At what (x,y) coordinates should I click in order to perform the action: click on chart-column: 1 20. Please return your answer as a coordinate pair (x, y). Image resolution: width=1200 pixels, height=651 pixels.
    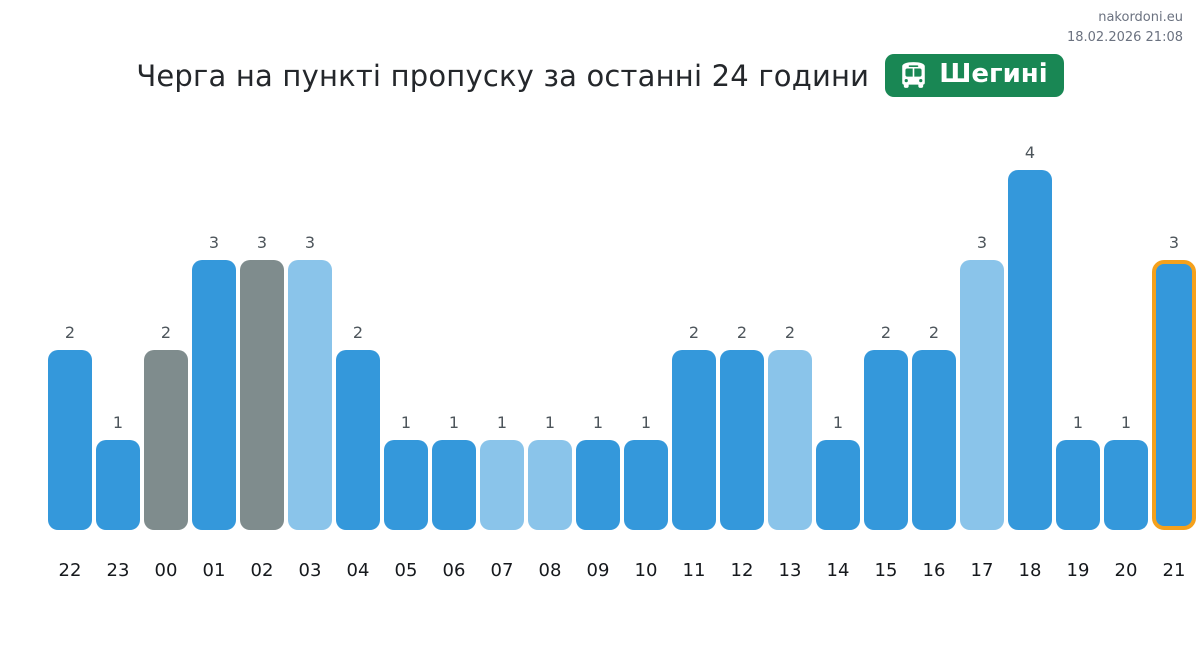
    Looking at the image, I should click on (1126, 375).